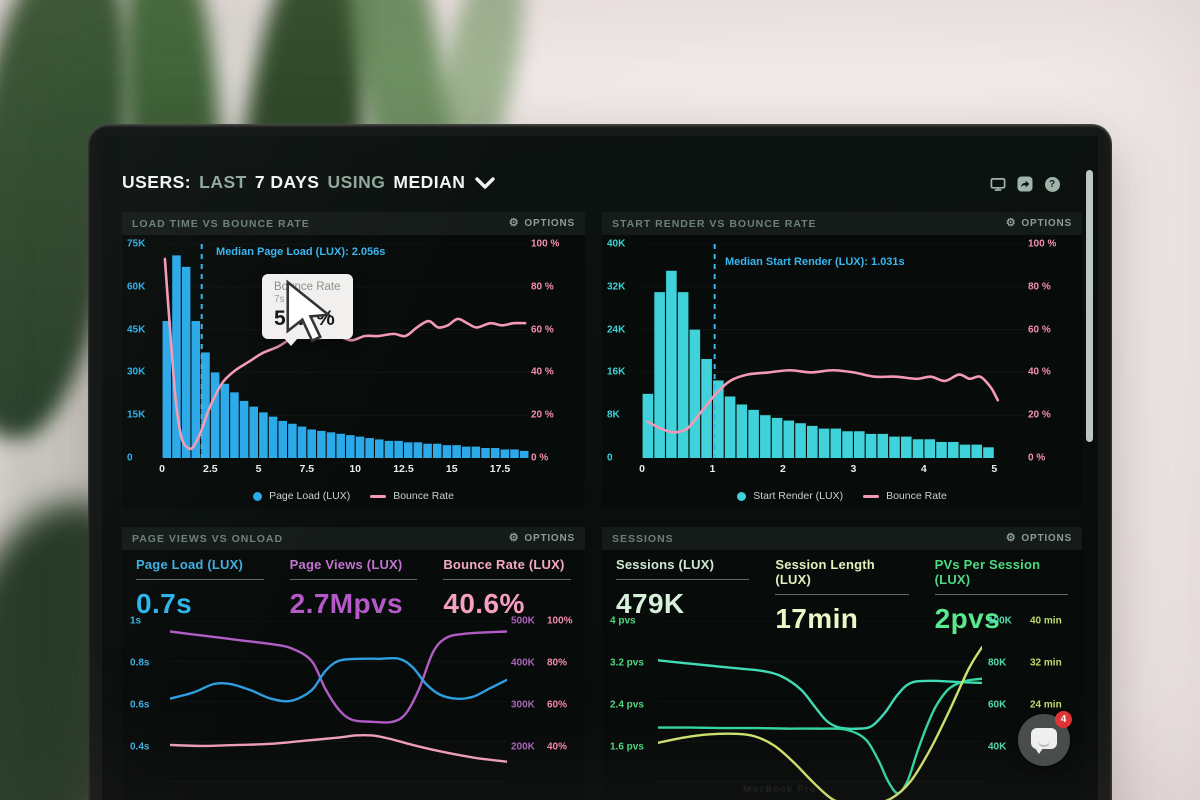 The height and width of the screenshot is (800, 1200). I want to click on axis-tick-label: 200K, so click(523, 747).